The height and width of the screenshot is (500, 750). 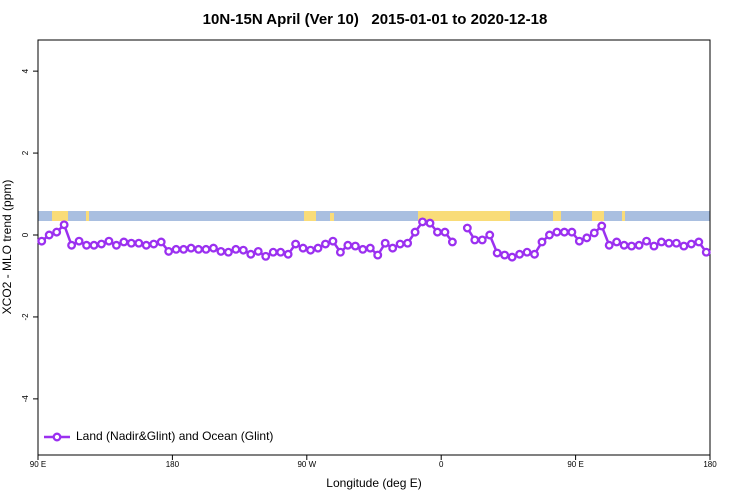 What do you see at coordinates (7, 247) in the screenshot?
I see `y-axis-label: XCO2 - MLO trend (ppm)` at bounding box center [7, 247].